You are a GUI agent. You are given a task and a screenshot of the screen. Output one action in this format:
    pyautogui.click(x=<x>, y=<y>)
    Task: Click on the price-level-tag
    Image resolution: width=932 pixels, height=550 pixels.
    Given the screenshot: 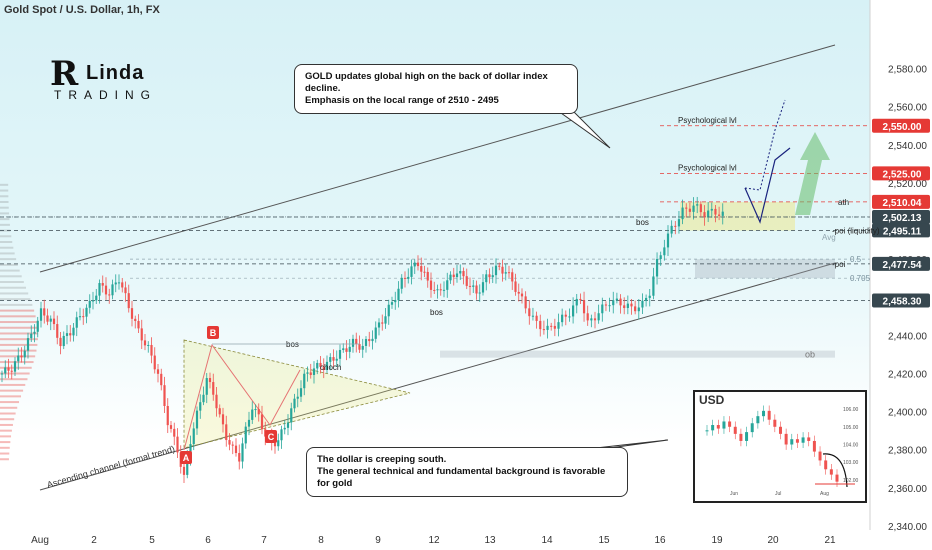 What is the action you would take?
    pyautogui.click(x=901, y=201)
    